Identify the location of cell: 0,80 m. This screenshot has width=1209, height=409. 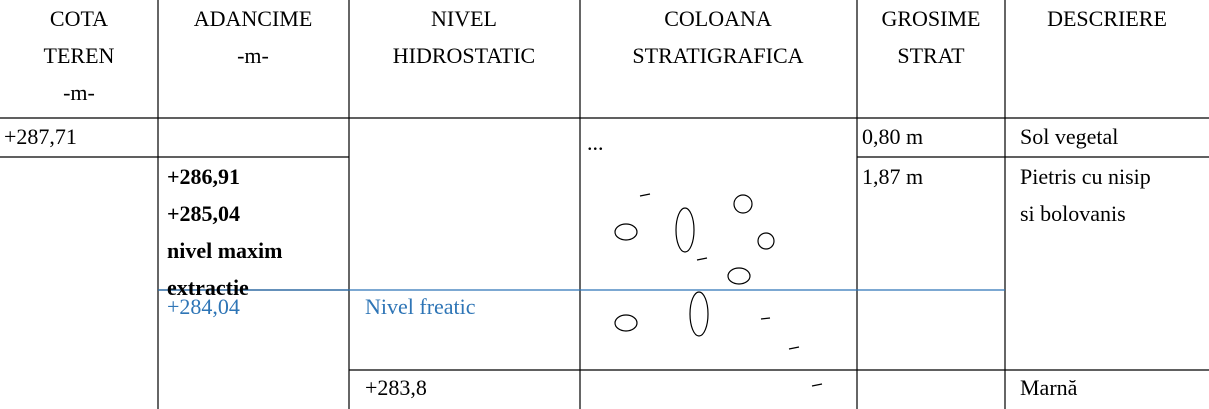
(892, 136).